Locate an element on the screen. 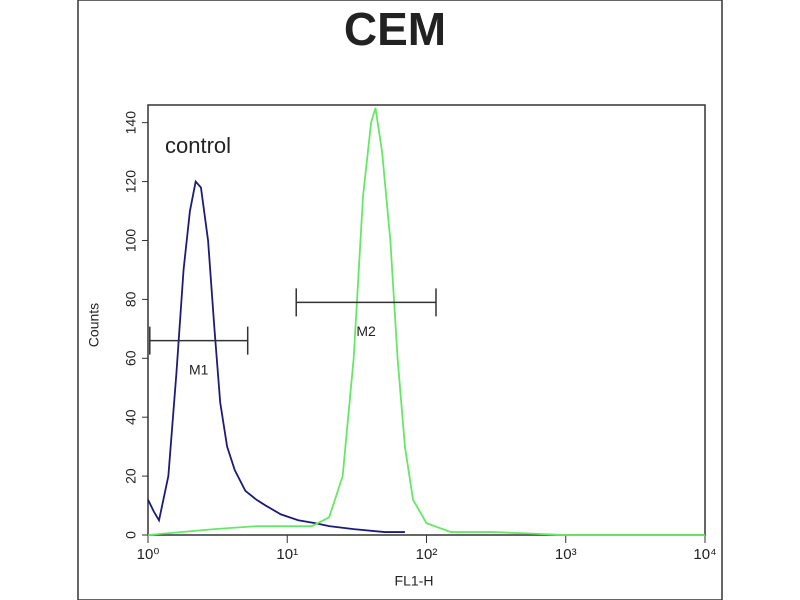 This screenshot has width=800, height=600. y-tick-label: 100 is located at coordinates (131, 241).